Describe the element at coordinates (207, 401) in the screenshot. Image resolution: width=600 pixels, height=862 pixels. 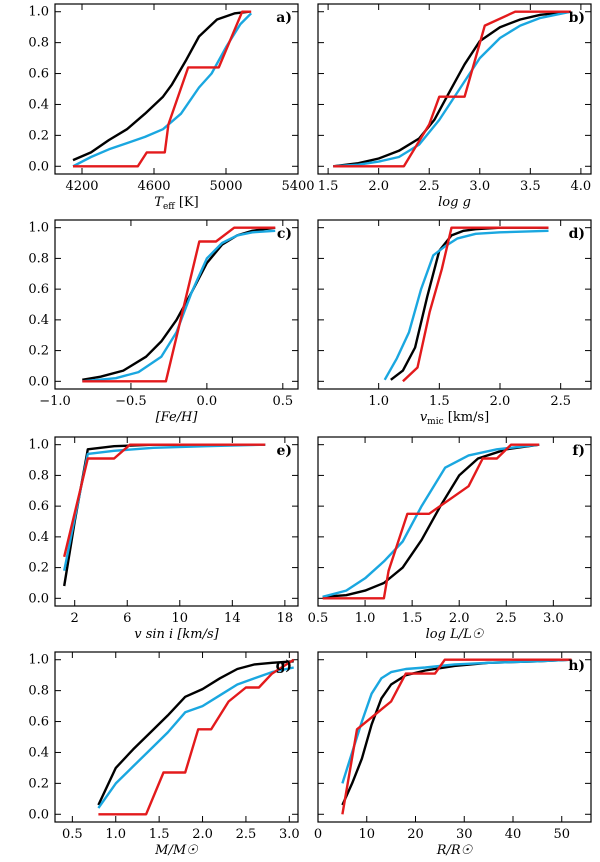
I see `x-tick-label: 0.0` at that location.